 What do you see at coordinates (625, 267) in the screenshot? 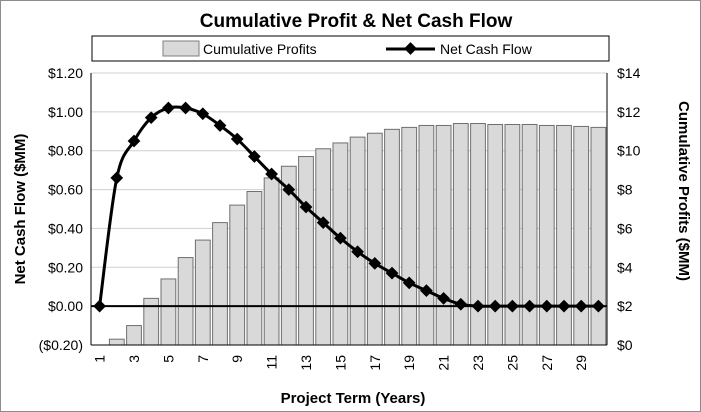
I see `y-right-tick-label: $4` at bounding box center [625, 267].